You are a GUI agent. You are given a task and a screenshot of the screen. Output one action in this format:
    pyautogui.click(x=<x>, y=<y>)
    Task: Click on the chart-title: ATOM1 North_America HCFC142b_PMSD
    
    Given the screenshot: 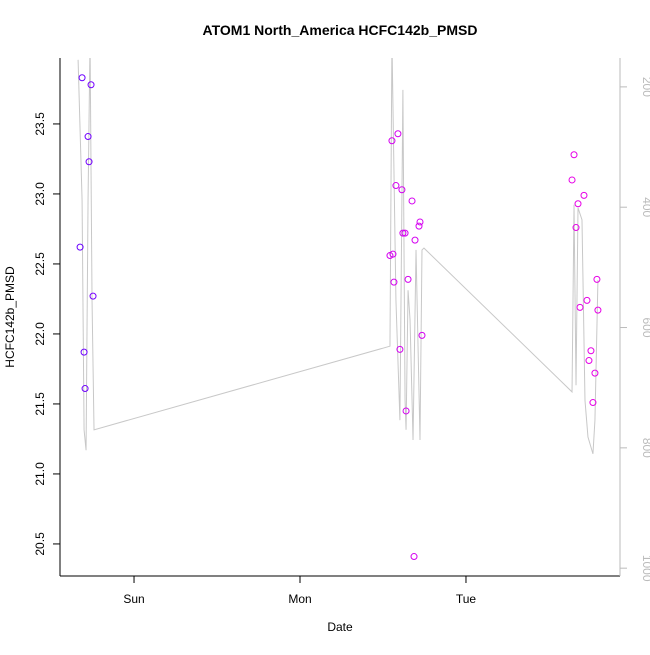 What is the action you would take?
    pyautogui.click(x=340, y=30)
    